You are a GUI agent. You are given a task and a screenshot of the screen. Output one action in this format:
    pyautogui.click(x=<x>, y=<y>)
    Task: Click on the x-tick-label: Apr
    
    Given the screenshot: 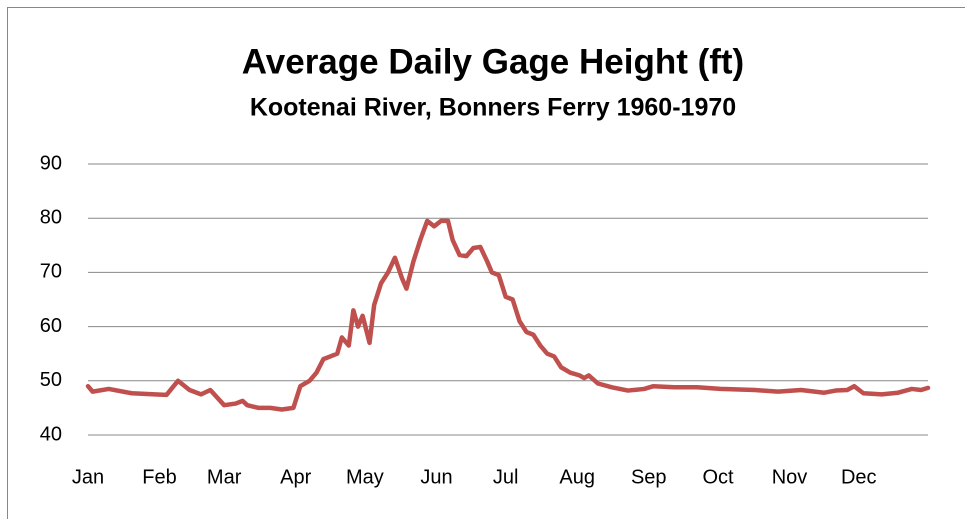 What is the action you would take?
    pyautogui.click(x=295, y=477)
    